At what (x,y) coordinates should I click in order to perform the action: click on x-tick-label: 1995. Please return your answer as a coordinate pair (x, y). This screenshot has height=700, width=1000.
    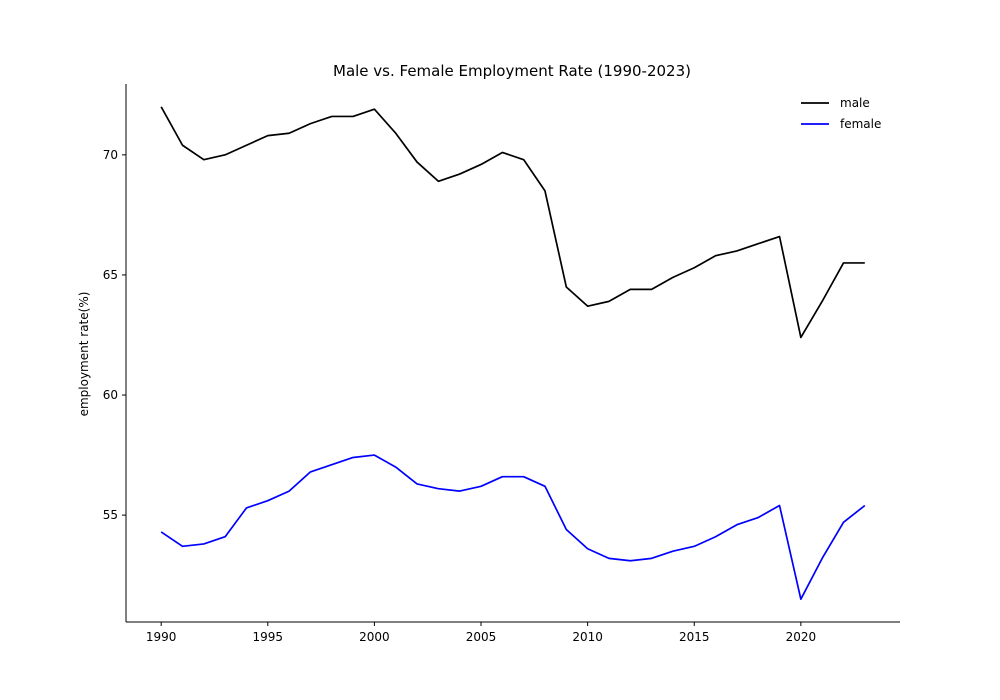
    Looking at the image, I should click on (268, 637).